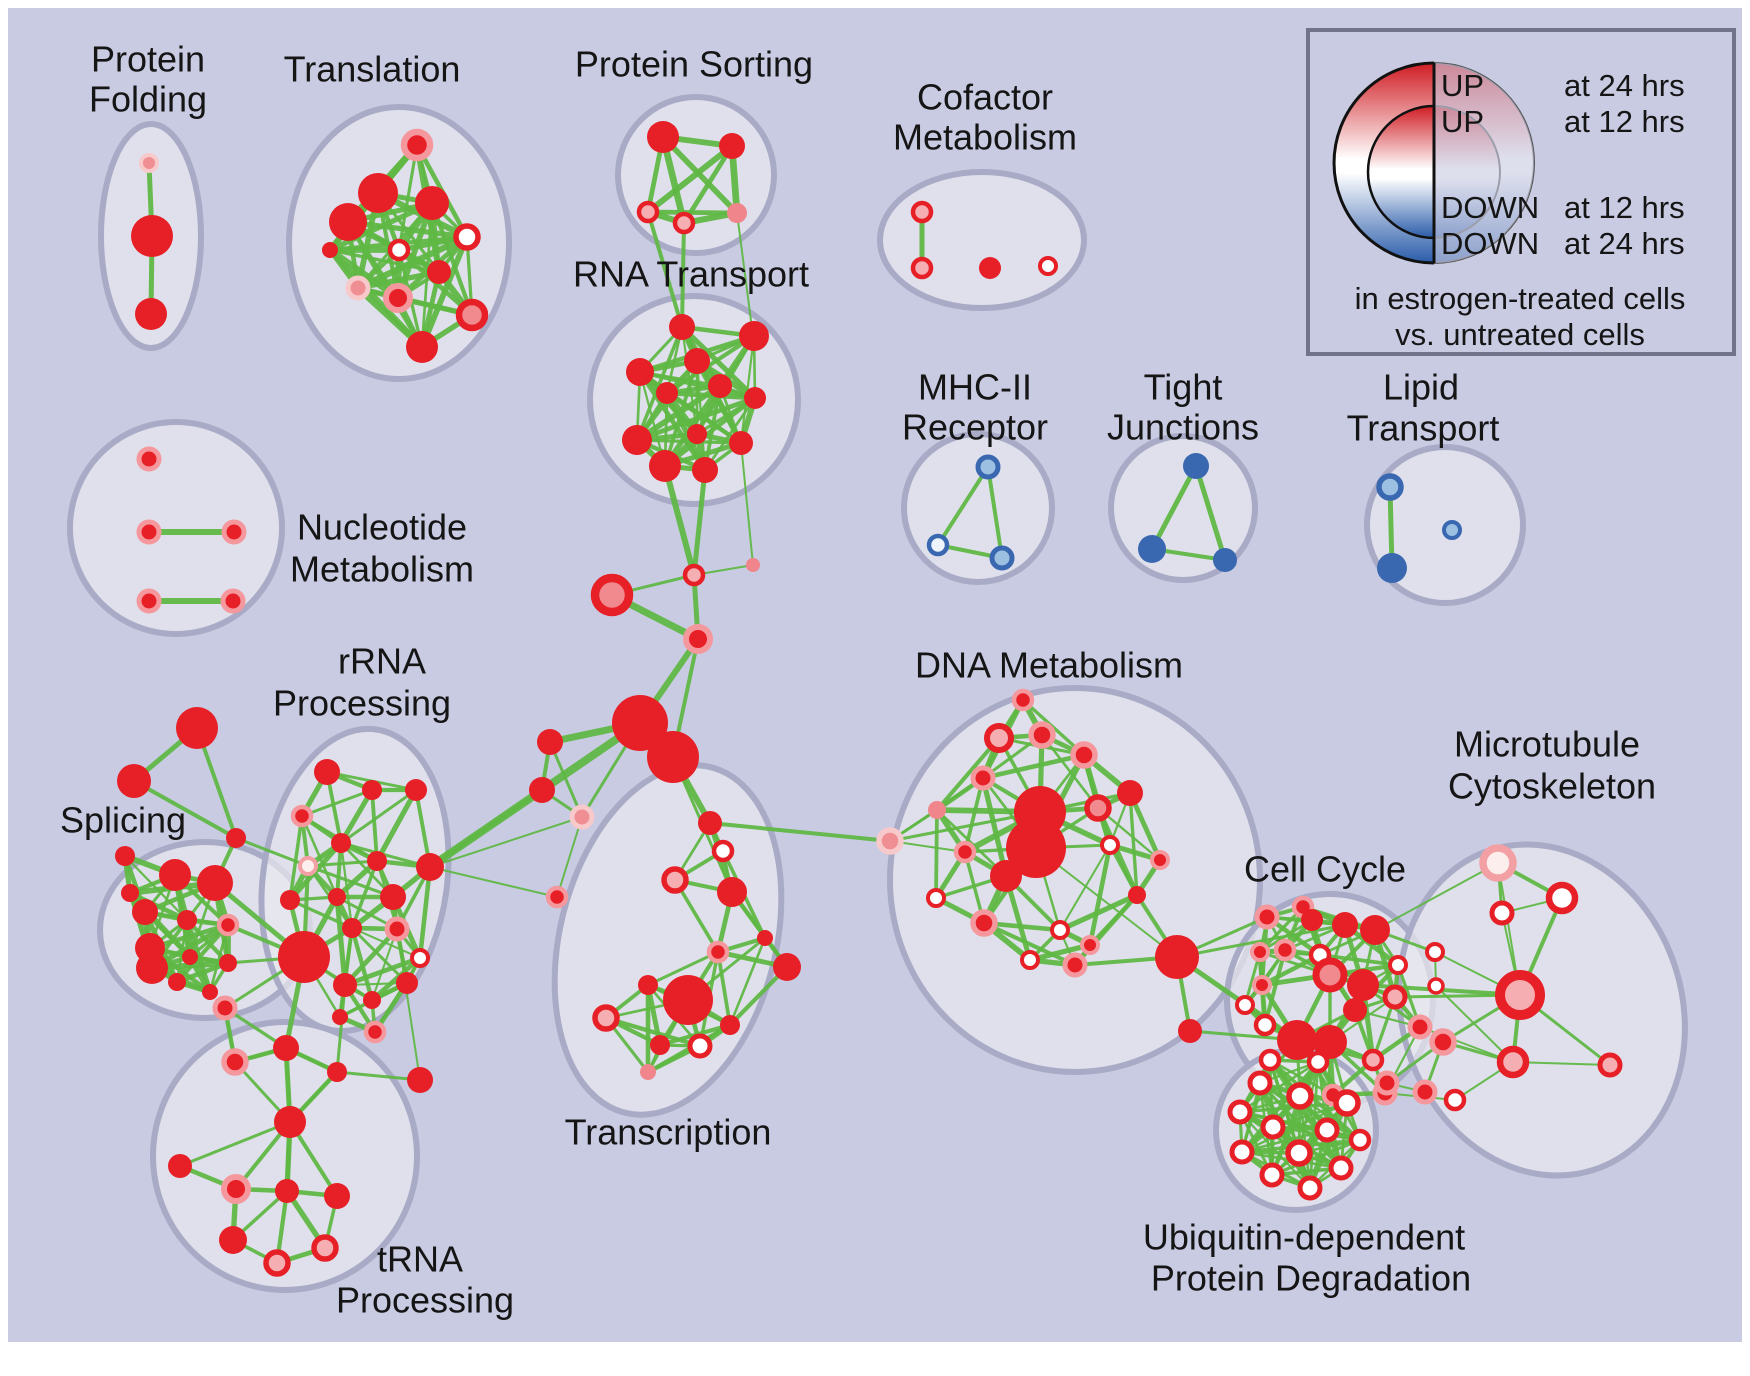 Image resolution: width=1750 pixels, height=1376 pixels. What do you see at coordinates (1390, 487) in the screenshot?
I see `node-lipid-transport` at bounding box center [1390, 487].